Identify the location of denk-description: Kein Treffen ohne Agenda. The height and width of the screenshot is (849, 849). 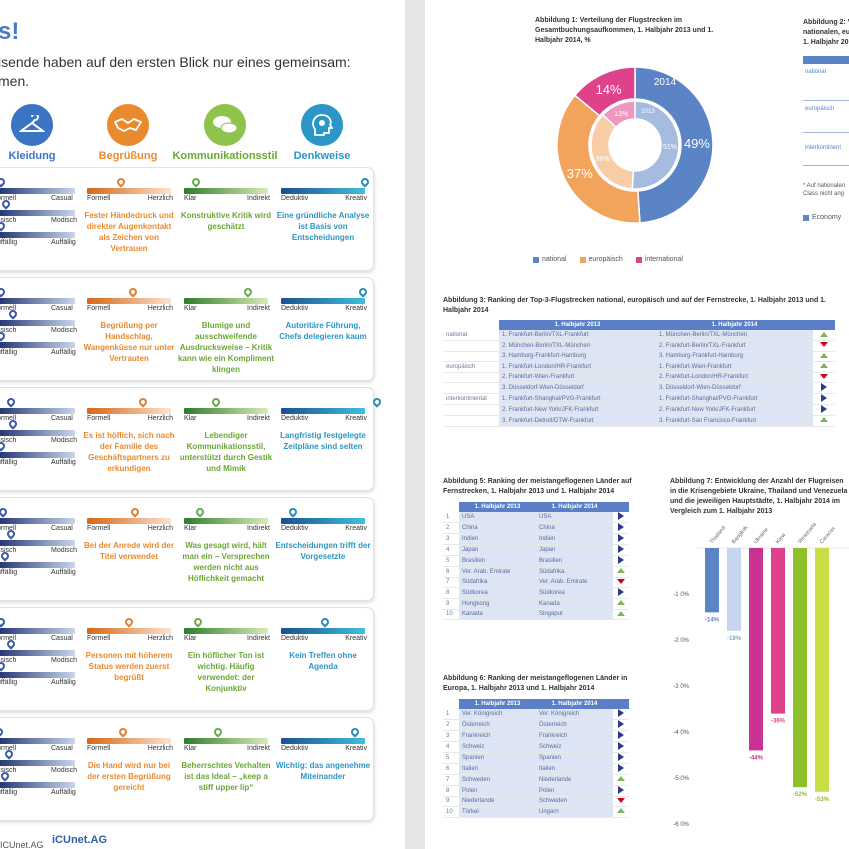
(323, 661).